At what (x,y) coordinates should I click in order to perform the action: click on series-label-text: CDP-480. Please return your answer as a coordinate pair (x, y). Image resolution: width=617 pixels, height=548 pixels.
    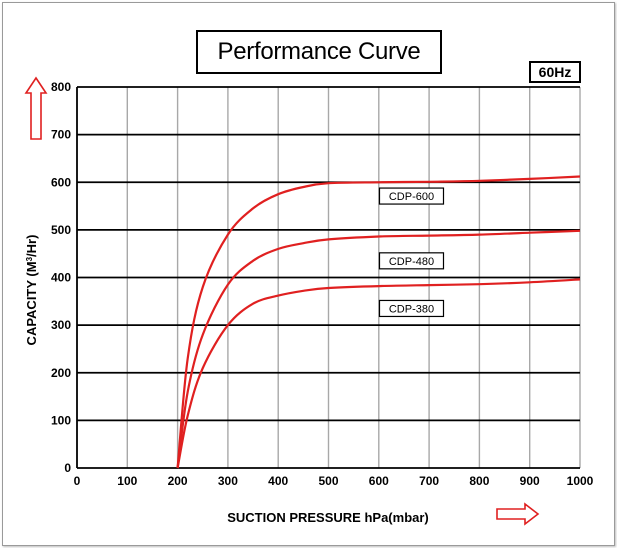
    Looking at the image, I should click on (411, 262).